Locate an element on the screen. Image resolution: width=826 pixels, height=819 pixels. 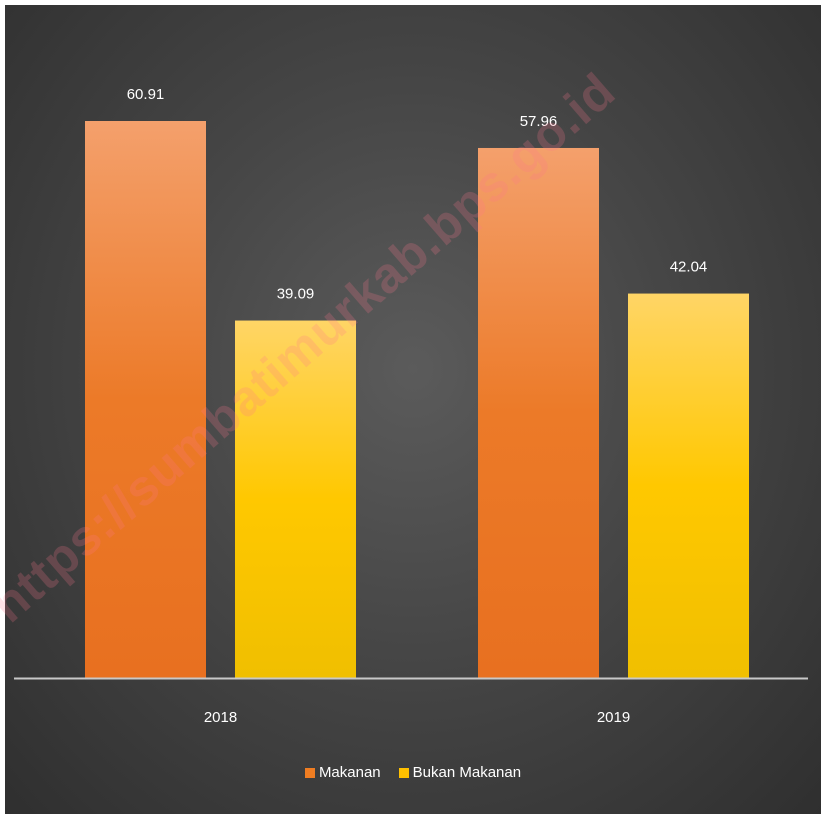
data-label: 39.09 is located at coordinates (296, 294).